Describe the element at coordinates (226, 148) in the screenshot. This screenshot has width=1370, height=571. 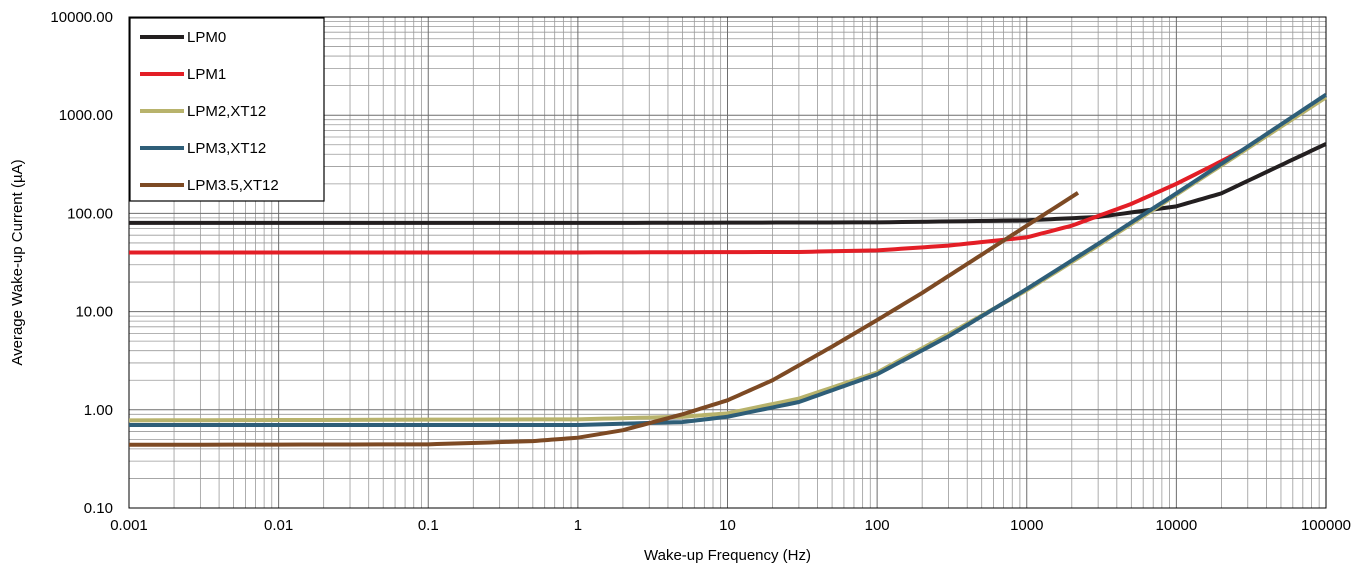
I see `legend-label-lpm3-xt12: LPM3,XT12` at that location.